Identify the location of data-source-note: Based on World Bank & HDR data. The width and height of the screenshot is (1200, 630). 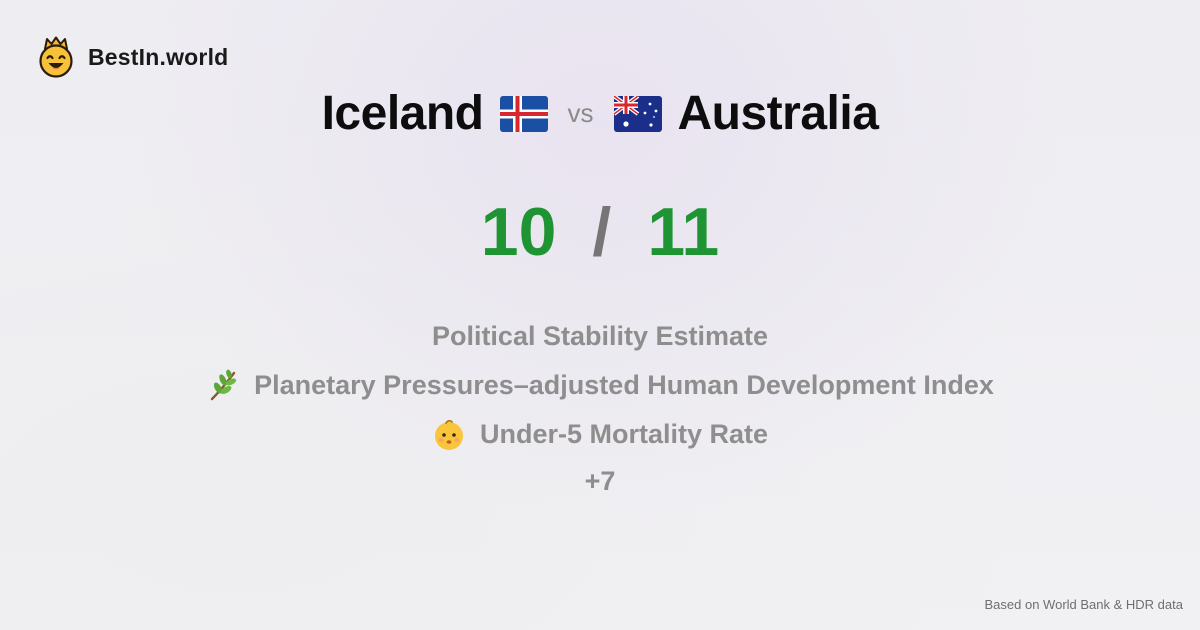
(1083, 604).